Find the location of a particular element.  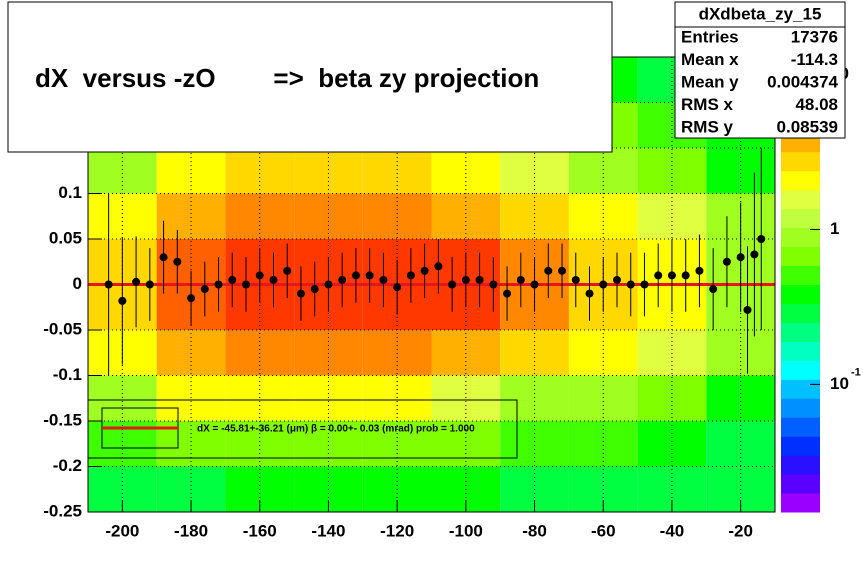

stats-label: RMS x is located at coordinates (707, 104).